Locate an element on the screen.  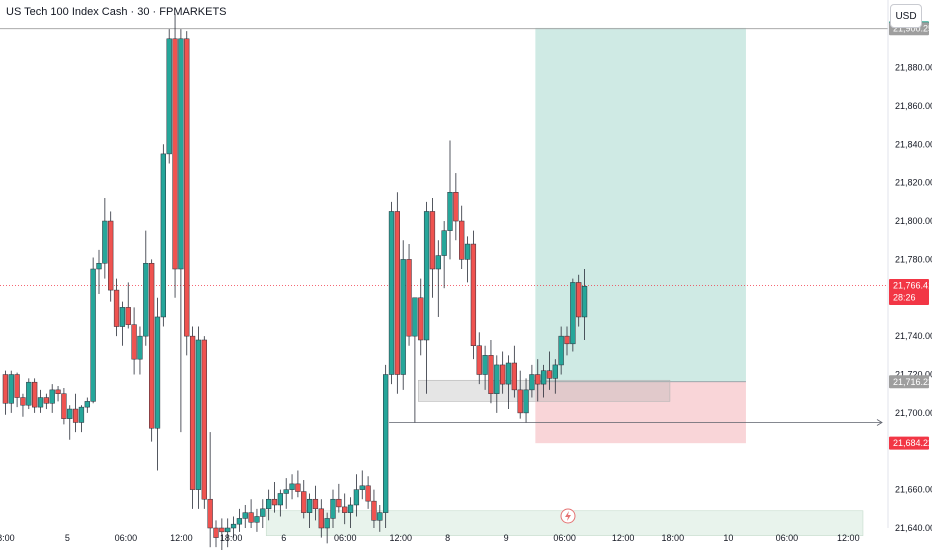
price-label-gray: 21,716.22 is located at coordinates (910, 382).